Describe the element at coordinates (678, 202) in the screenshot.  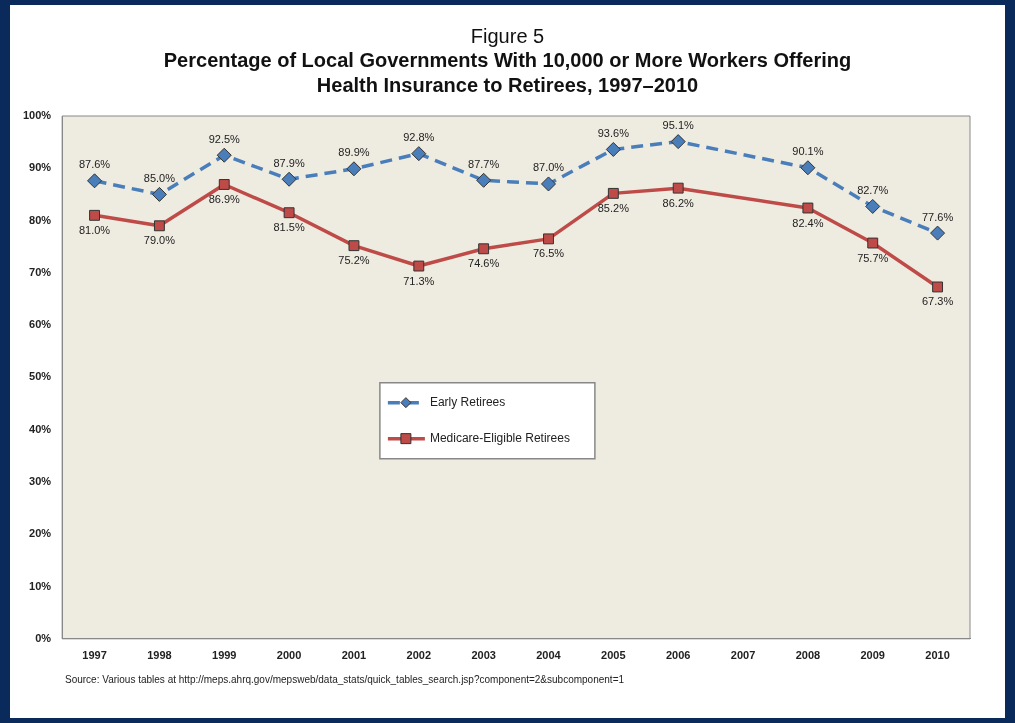
I see `data-label: 86.2%` at that location.